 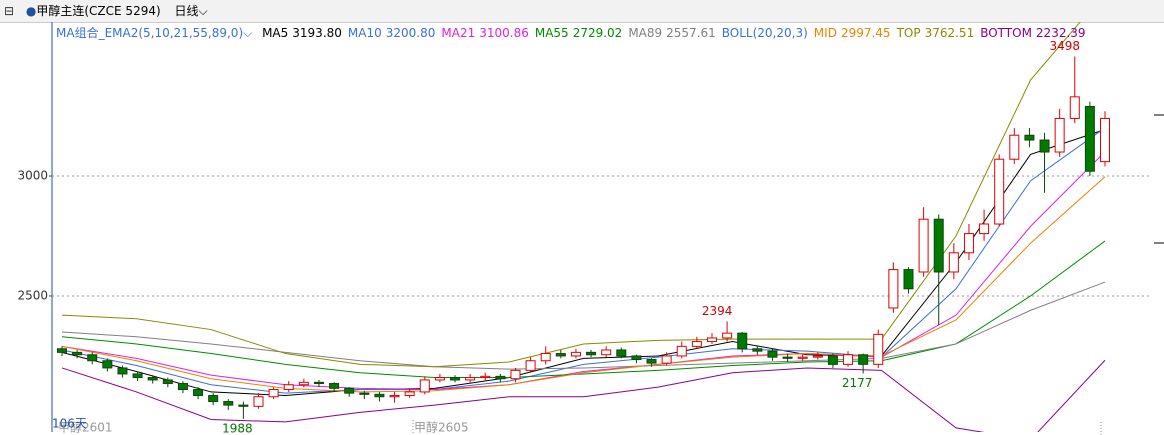 I want to click on boll-label: BOLL(20,20,3), so click(x=764, y=33).